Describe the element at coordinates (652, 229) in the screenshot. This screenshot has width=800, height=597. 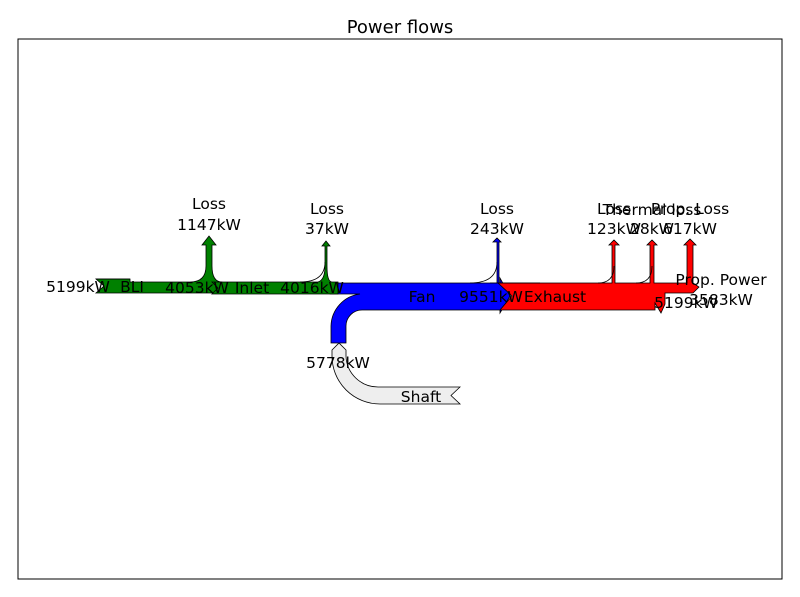
I see `flow-value-label: 28kW` at that location.